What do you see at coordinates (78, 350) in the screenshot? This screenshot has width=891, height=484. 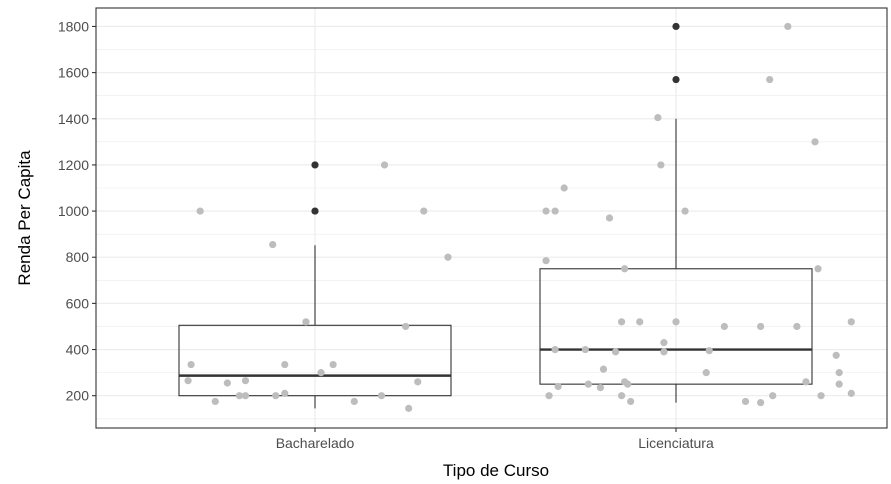 I see `y-tick-label: 400` at bounding box center [78, 350].